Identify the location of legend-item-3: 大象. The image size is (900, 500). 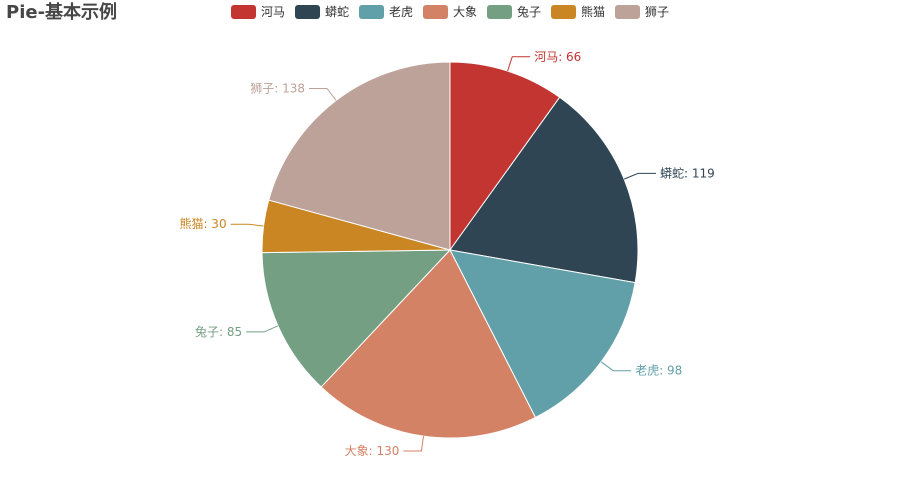
(450, 12).